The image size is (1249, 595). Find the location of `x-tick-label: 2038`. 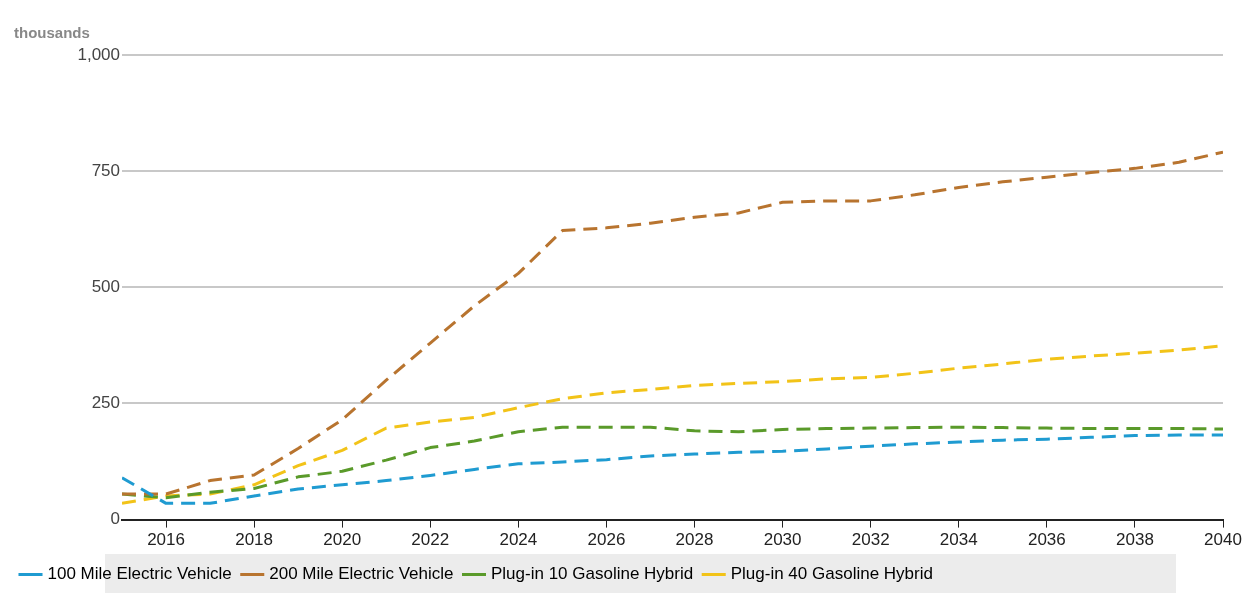

x-tick-label: 2038 is located at coordinates (1135, 540).